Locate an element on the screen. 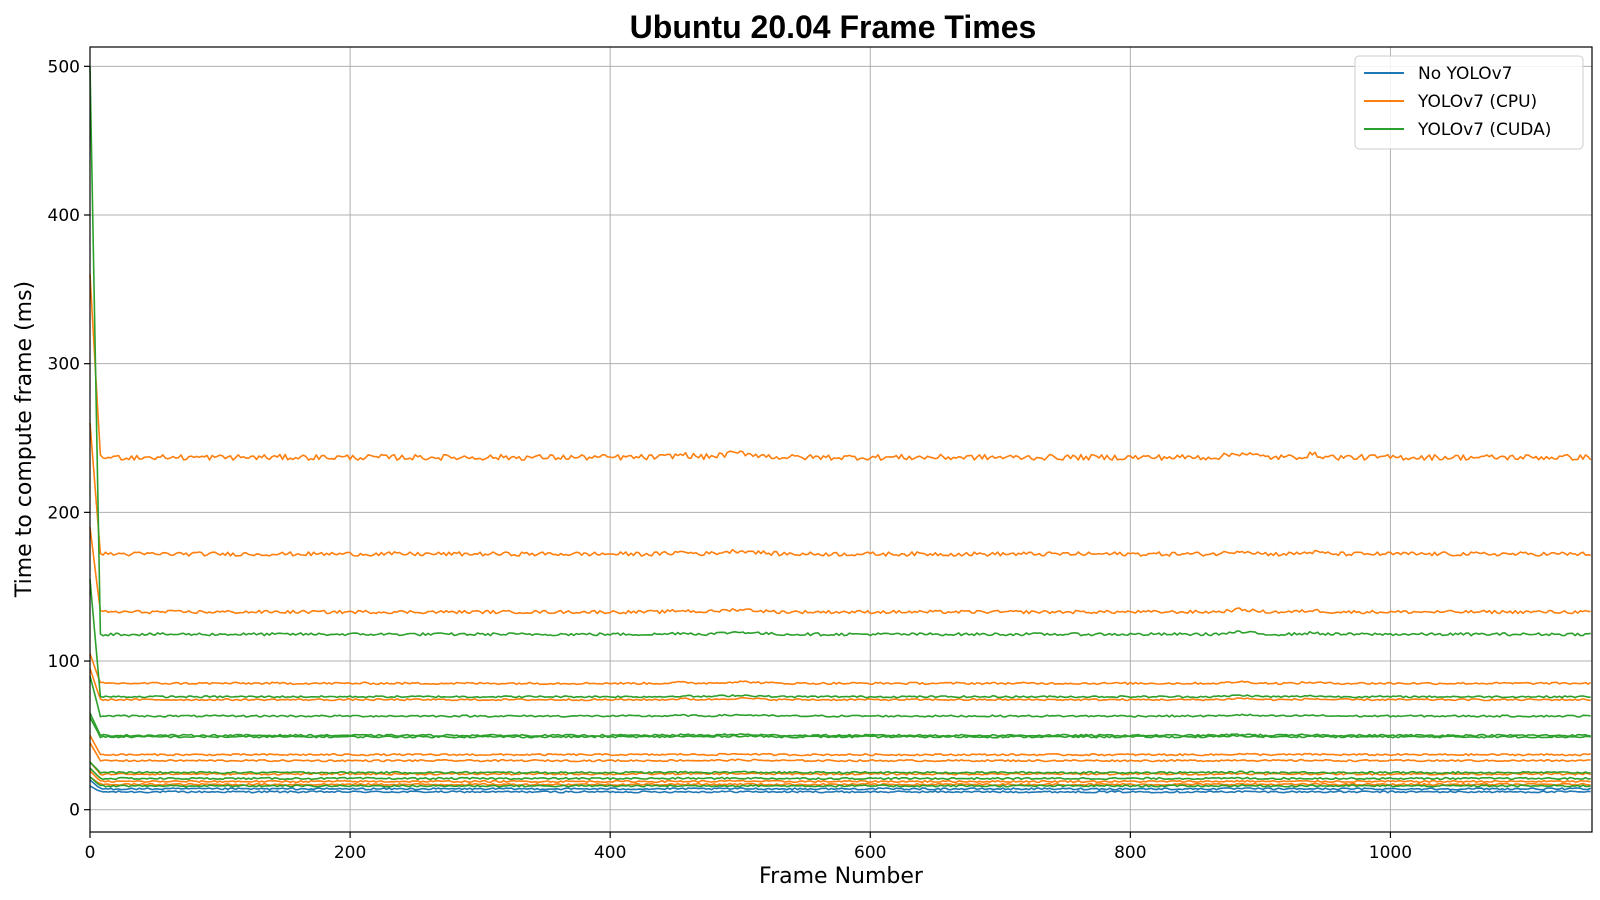  legend-label: No YOLOv7 is located at coordinates (1465, 74).